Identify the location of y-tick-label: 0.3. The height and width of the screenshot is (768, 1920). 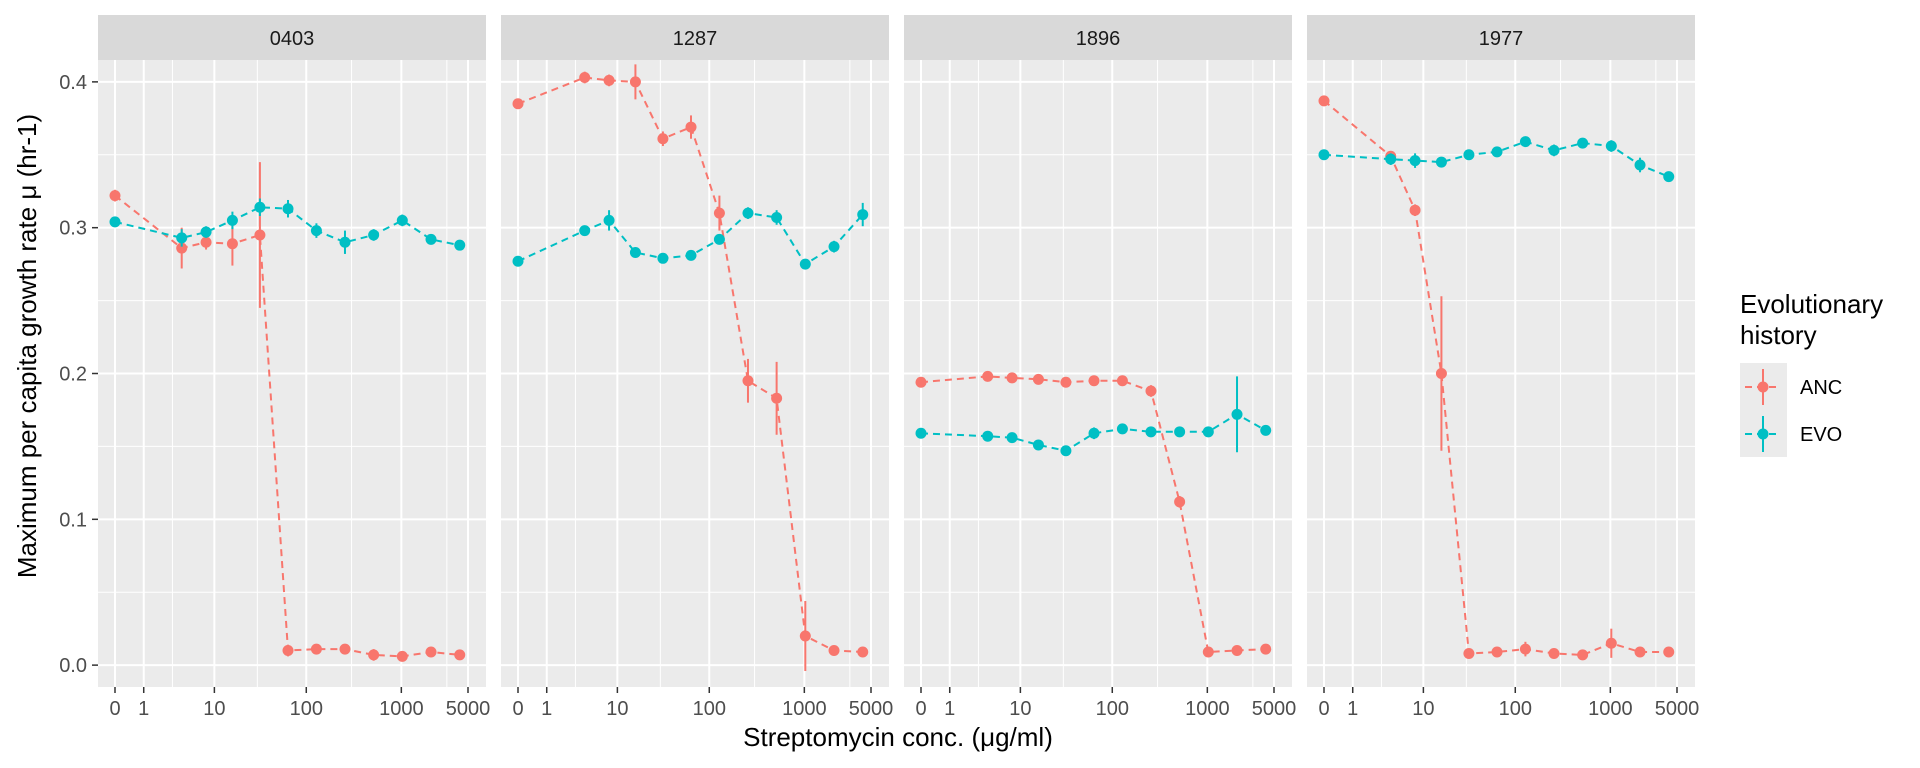
(73, 229).